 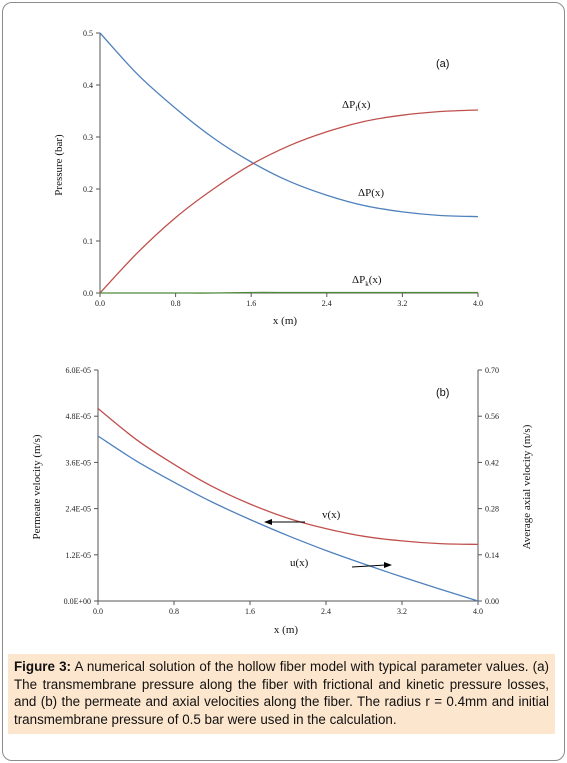 What do you see at coordinates (442, 64) in the screenshot?
I see `panel-label-a: (a)` at bounding box center [442, 64].